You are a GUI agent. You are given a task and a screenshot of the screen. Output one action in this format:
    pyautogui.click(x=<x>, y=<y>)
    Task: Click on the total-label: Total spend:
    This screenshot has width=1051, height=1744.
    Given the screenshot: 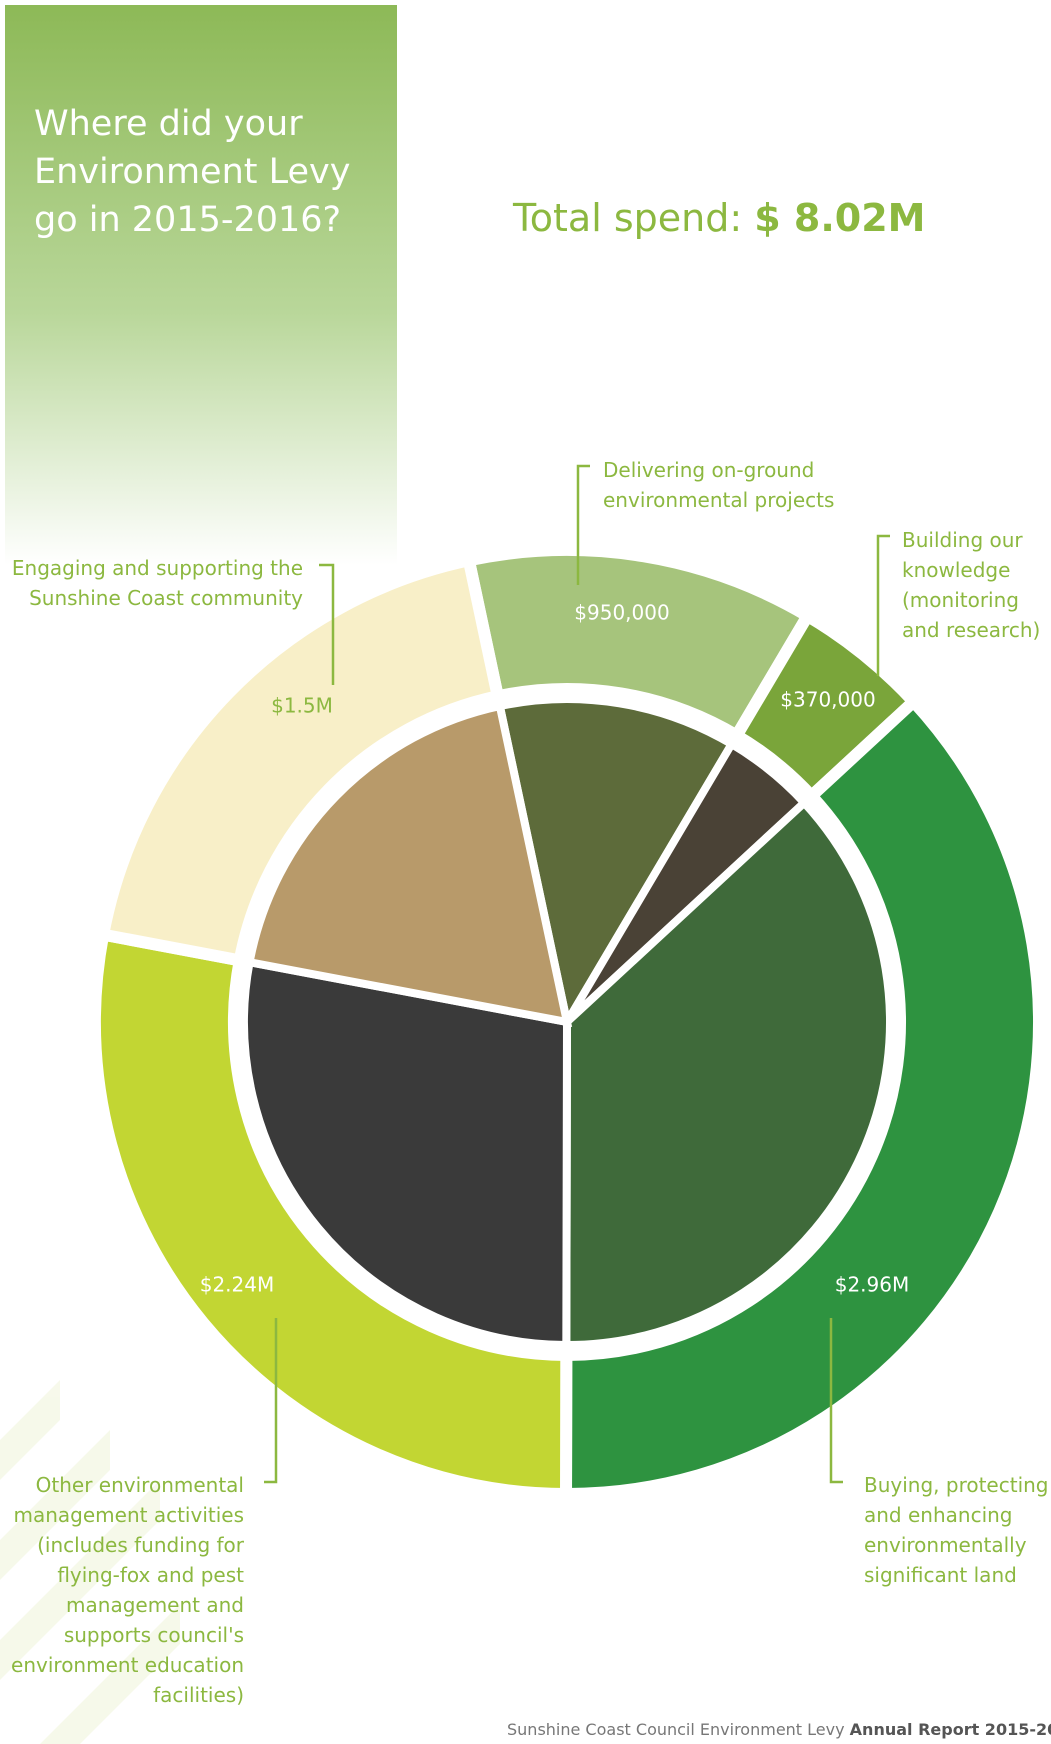 What is the action you would take?
    pyautogui.click(x=628, y=218)
    